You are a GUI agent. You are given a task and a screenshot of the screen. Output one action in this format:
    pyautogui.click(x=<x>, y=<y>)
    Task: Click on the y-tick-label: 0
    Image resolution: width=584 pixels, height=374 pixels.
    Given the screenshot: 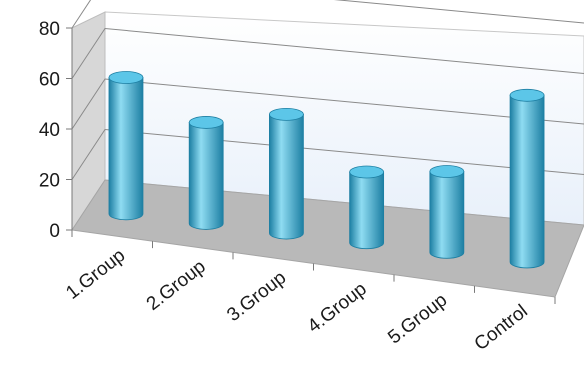 What is the action you would take?
    pyautogui.click(x=54, y=231)
    